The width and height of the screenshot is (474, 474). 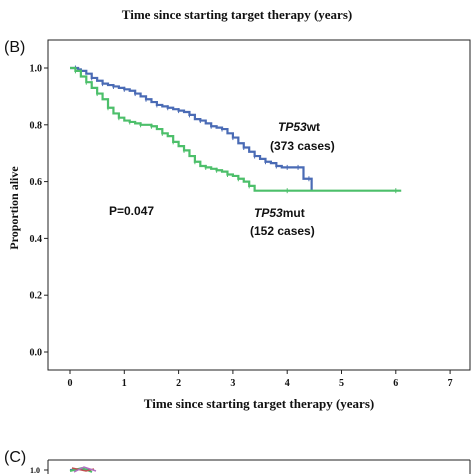 What do you see at coordinates (260, 379) in the screenshot?
I see `x-ticks: 0 1 2 3 4 5 6 7` at bounding box center [260, 379].